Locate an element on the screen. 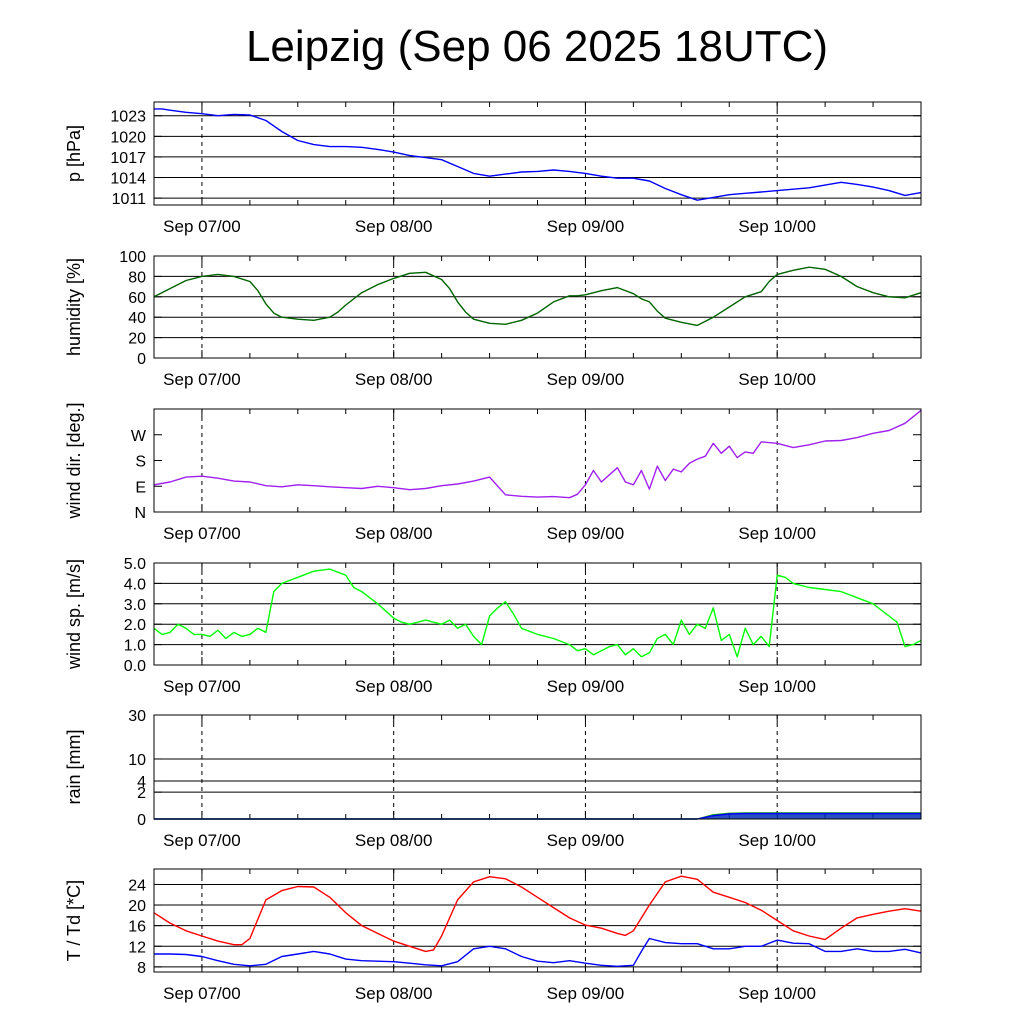 This screenshot has height=1024, width=1024. y-tick-label: 1017 is located at coordinates (128, 158).